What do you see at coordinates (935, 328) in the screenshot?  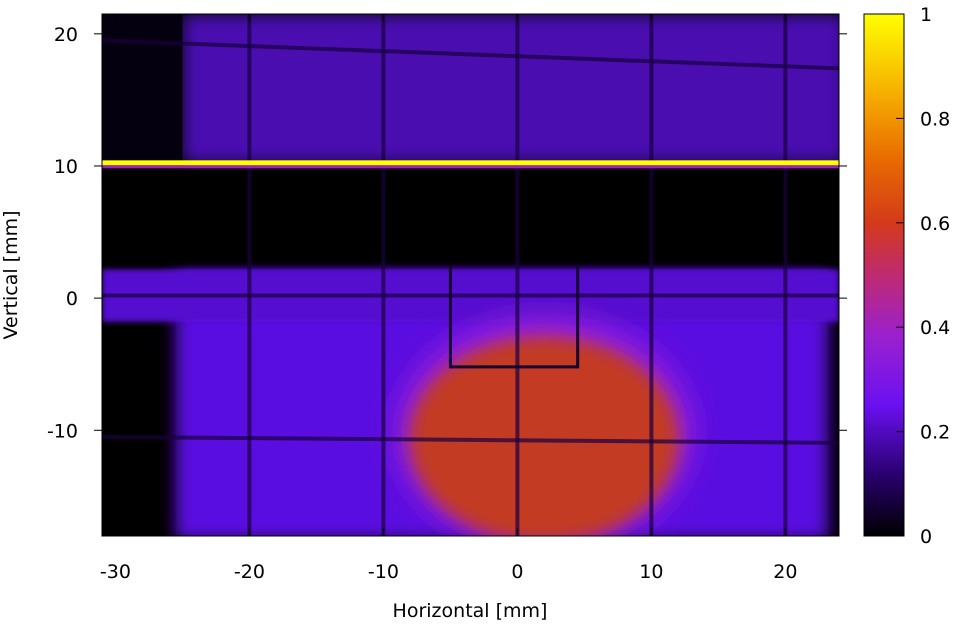 I see `colorbar-tick-label: 0.4` at bounding box center [935, 328].